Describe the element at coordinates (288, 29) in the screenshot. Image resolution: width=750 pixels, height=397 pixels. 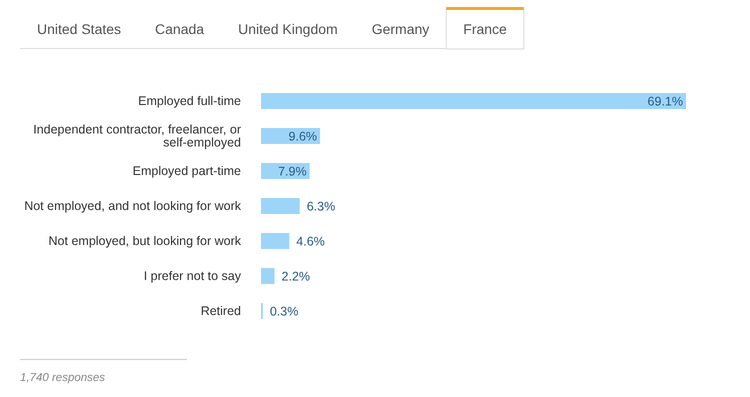
I see `text: United Kingdom` at that location.